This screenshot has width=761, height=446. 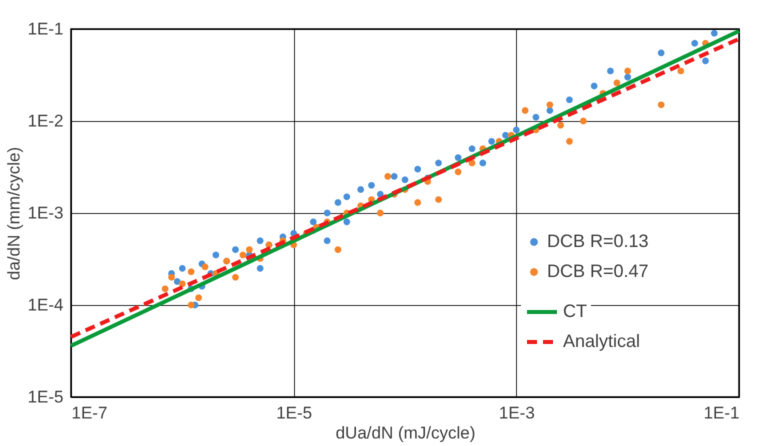 What do you see at coordinates (722, 413) in the screenshot?
I see `x-tick-label: 1E-1` at bounding box center [722, 413].